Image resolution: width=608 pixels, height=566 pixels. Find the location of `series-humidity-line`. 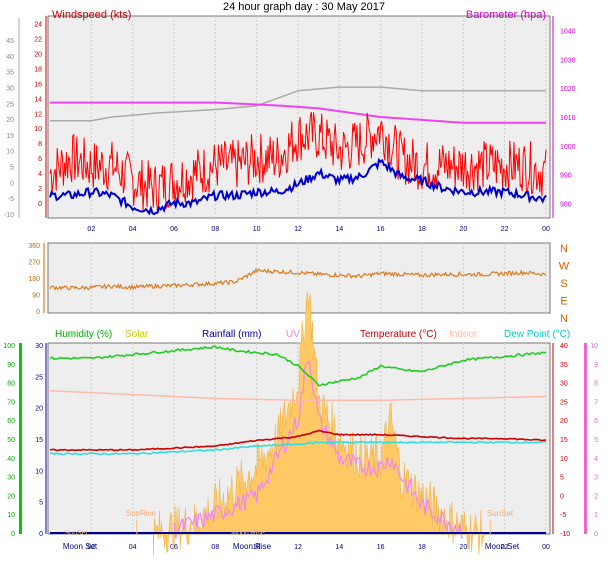

series-humidity-line is located at coordinates (298, 366).